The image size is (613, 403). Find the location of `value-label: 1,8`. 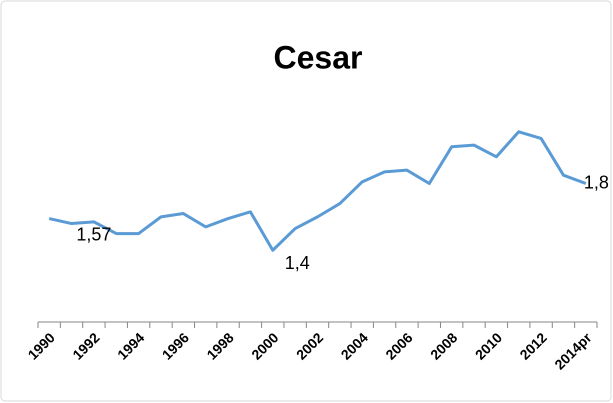

value-label: 1,8 is located at coordinates (596, 182).